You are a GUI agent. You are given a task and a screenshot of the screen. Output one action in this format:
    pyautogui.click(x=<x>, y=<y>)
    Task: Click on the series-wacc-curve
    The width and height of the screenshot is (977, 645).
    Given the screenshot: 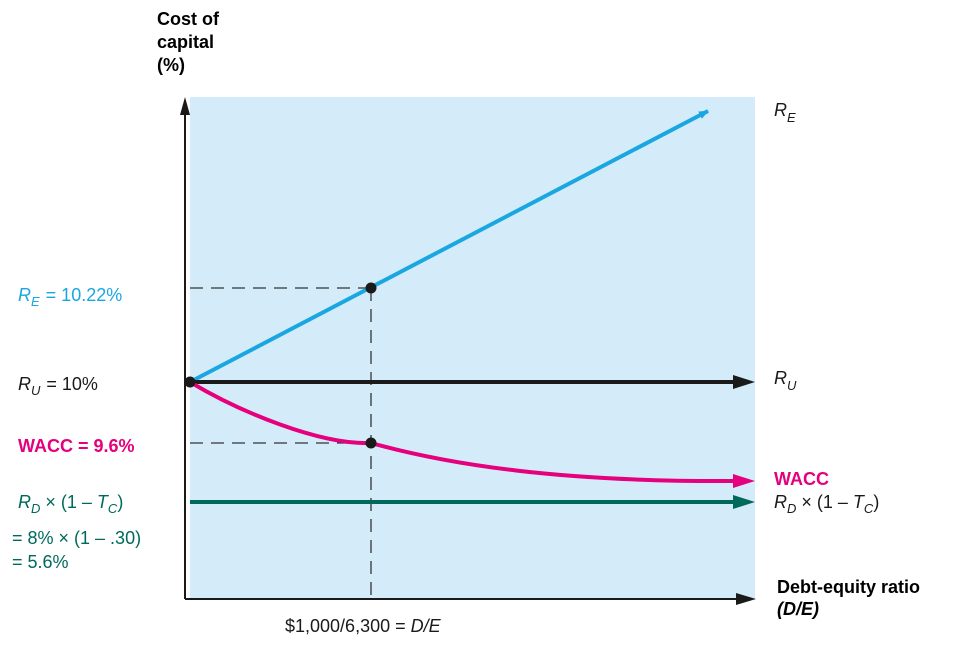 What is the action you would take?
    pyautogui.click(x=462, y=432)
    